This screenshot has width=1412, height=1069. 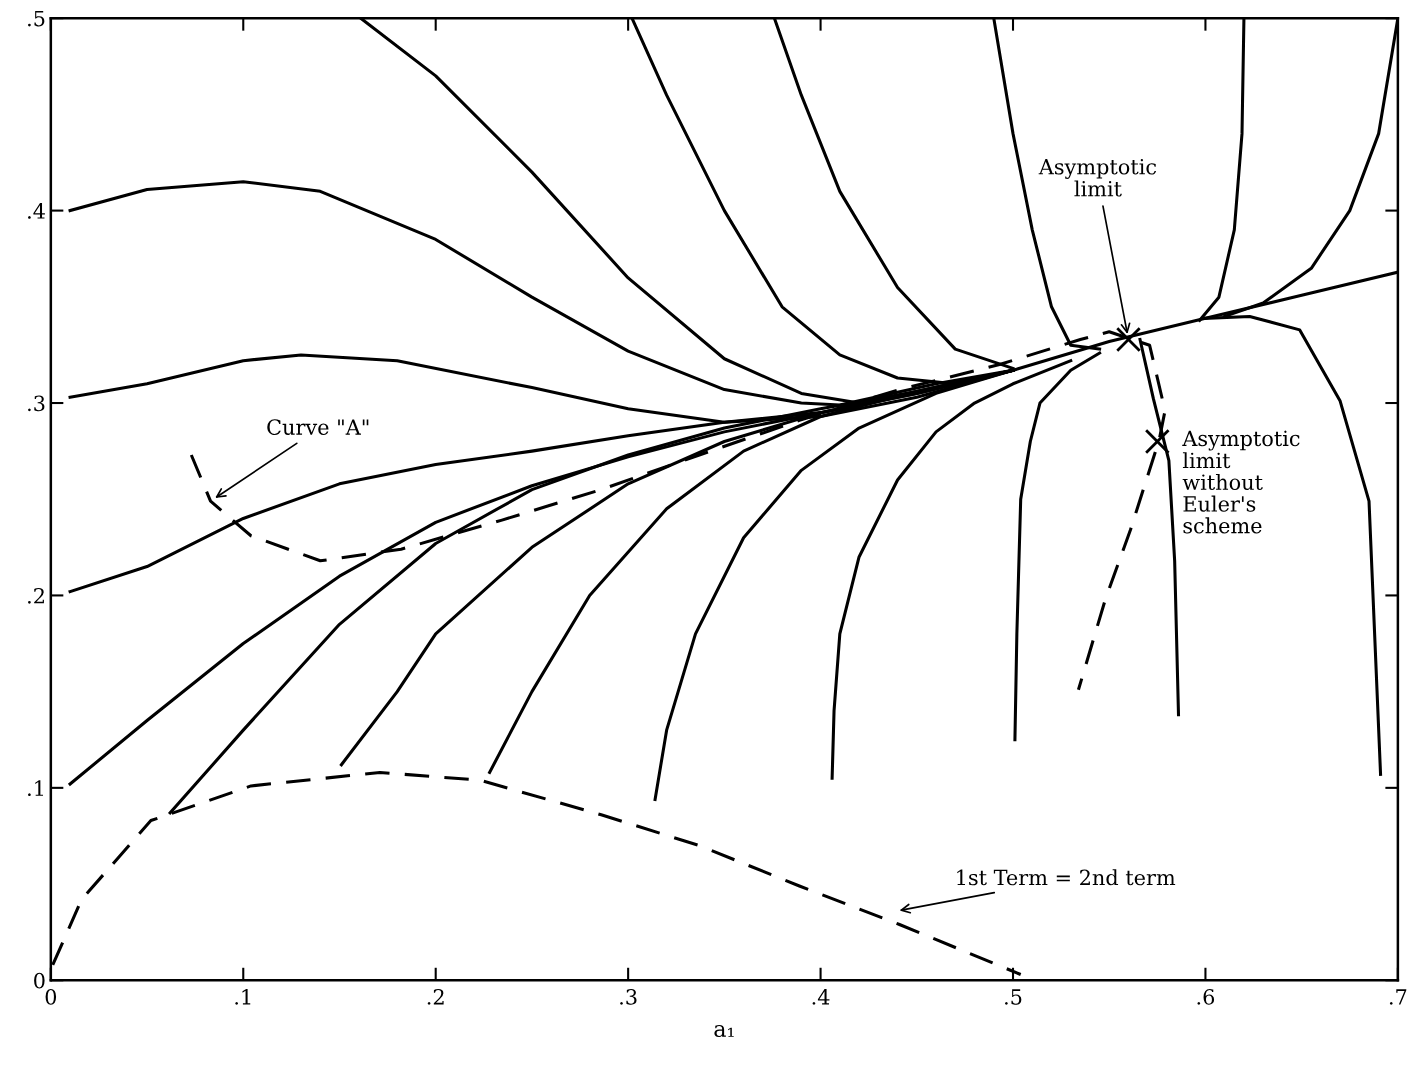 What do you see at coordinates (435, 996) in the screenshot?
I see `x-tick-label: .2` at bounding box center [435, 996].